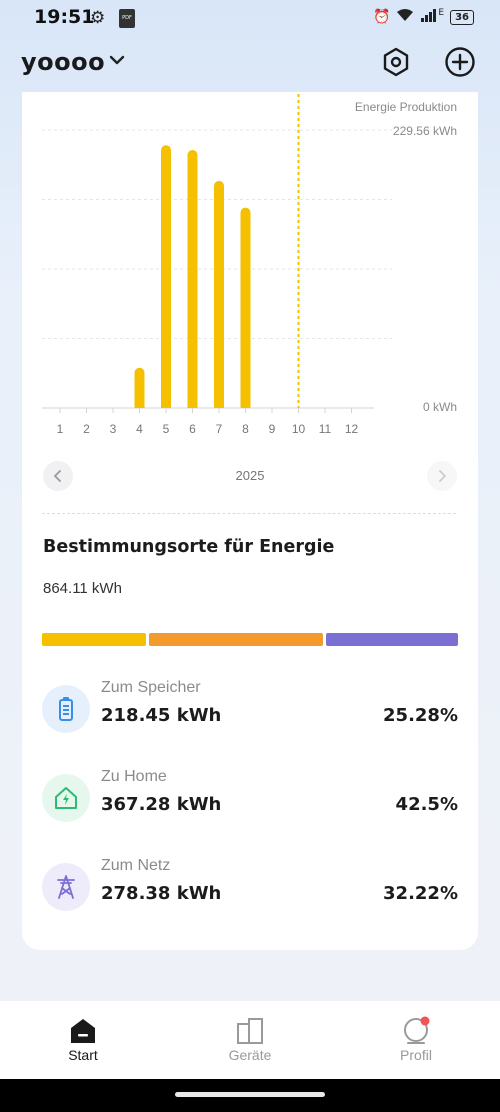 The width and height of the screenshot is (500, 1112). What do you see at coordinates (98, 18) in the screenshot?
I see `settings-notification-icon: ⚙` at bounding box center [98, 18].